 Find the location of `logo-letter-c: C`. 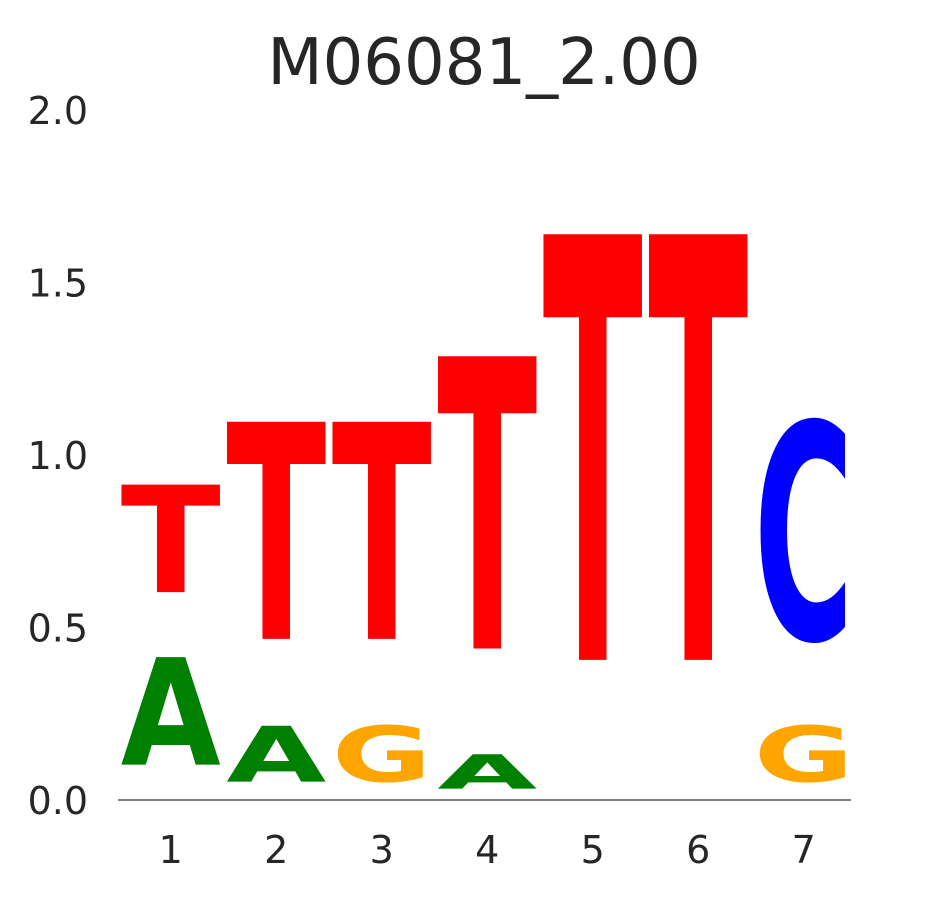

logo-letter-c: C is located at coordinates (804, 535).